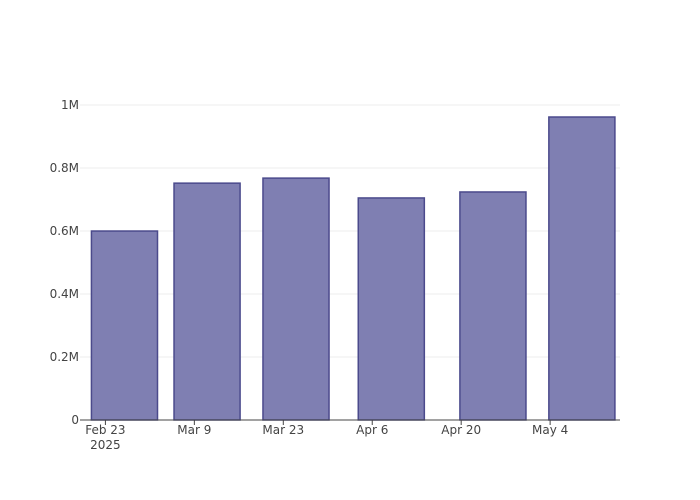 The width and height of the screenshot is (700, 500). What do you see at coordinates (64, 357) in the screenshot?
I see `y-tick-label: 0.2M` at bounding box center [64, 357].